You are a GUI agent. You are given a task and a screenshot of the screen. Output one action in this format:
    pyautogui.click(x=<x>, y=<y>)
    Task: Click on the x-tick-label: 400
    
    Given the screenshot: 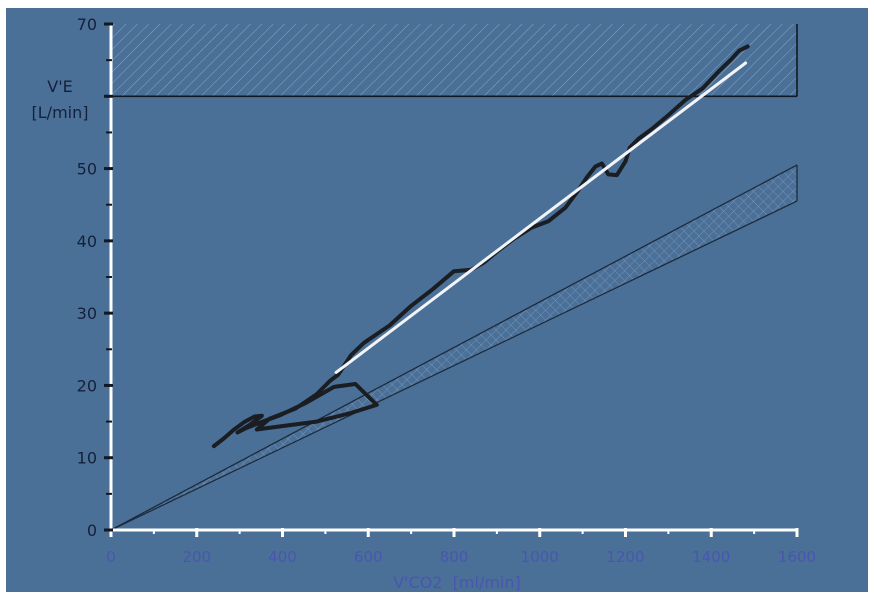 What is the action you would take?
    pyautogui.click(x=282, y=557)
    